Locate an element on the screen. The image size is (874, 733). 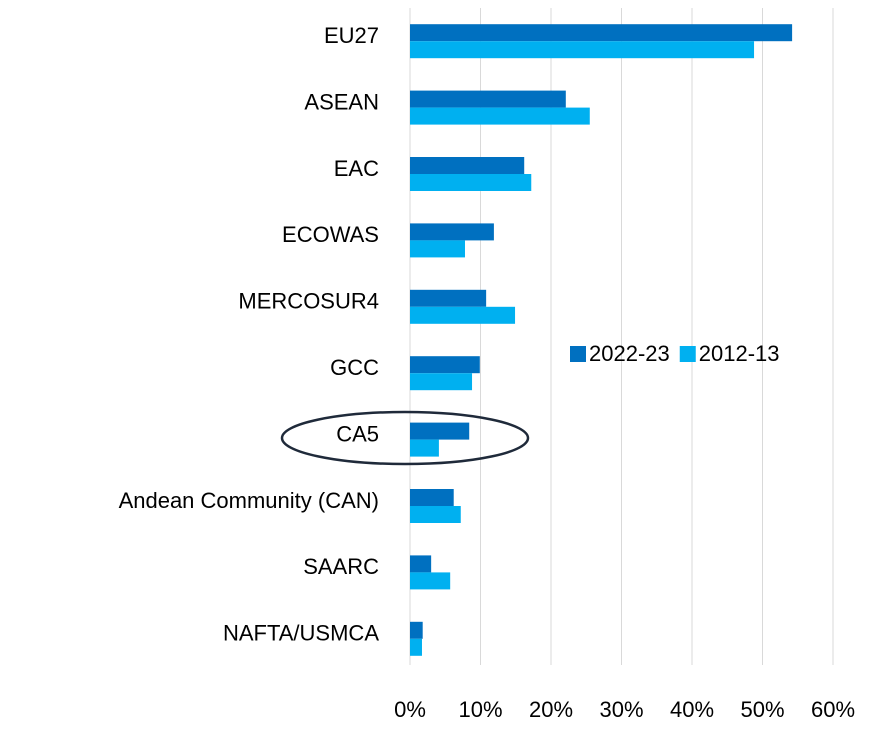
y-tick-label: SAARC is located at coordinates (341, 566).